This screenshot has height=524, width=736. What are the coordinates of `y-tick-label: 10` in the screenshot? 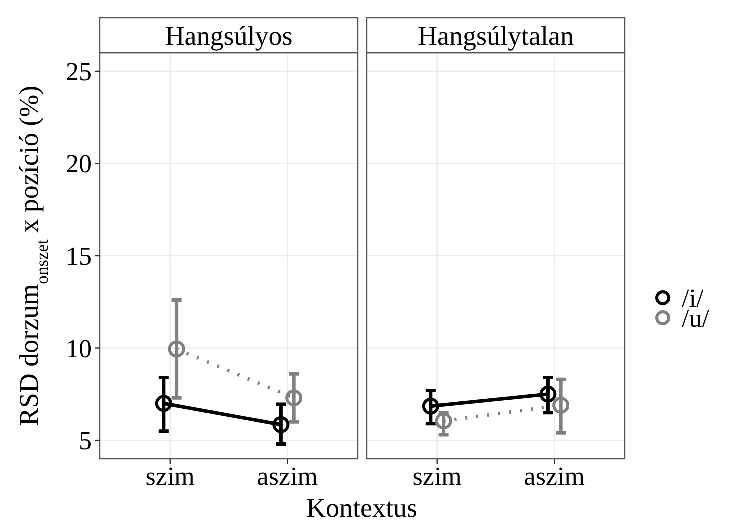 It's located at (79, 349).